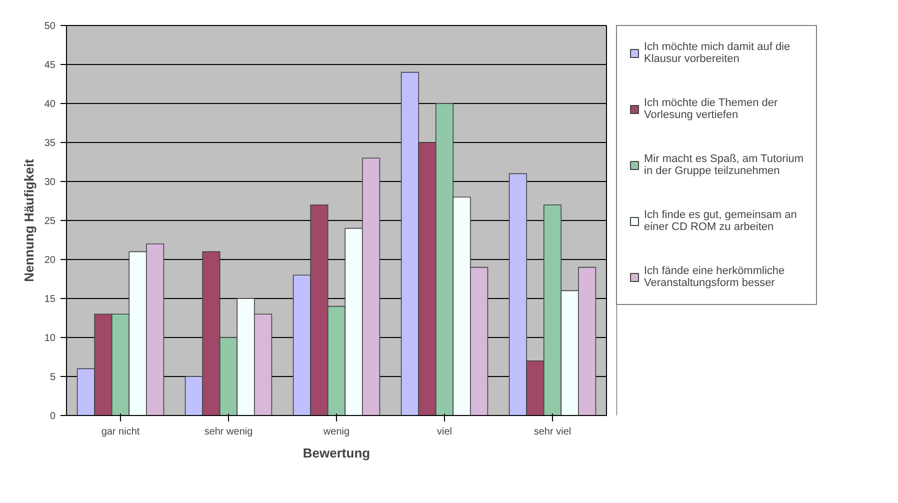 The image size is (898, 503). What do you see at coordinates (50, 221) in the screenshot?
I see `y-tick-label: 25` at bounding box center [50, 221].